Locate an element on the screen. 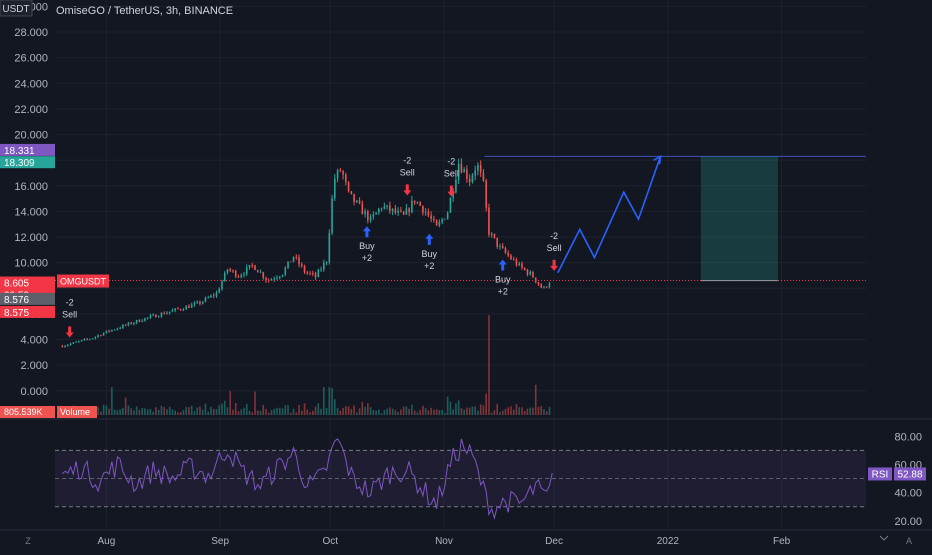 This screenshot has width=932, height=555. sell-arrow-icon is located at coordinates (69, 332).